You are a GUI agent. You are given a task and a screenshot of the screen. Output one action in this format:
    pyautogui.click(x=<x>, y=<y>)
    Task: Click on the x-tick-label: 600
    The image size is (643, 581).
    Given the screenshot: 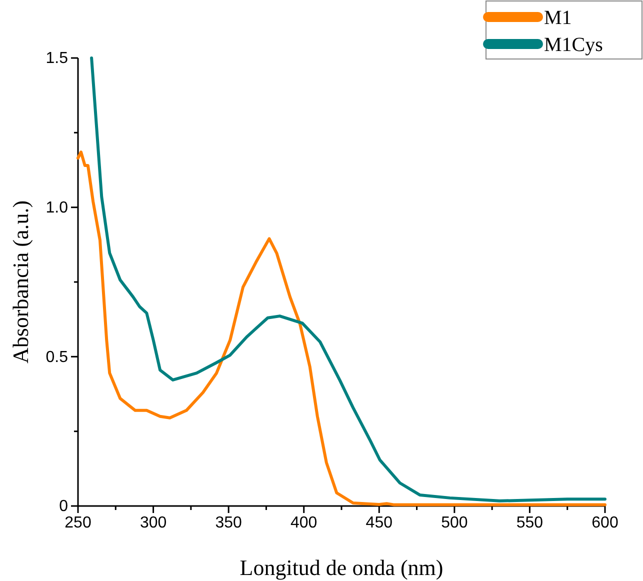 What is the action you would take?
    pyautogui.click(x=605, y=523)
    